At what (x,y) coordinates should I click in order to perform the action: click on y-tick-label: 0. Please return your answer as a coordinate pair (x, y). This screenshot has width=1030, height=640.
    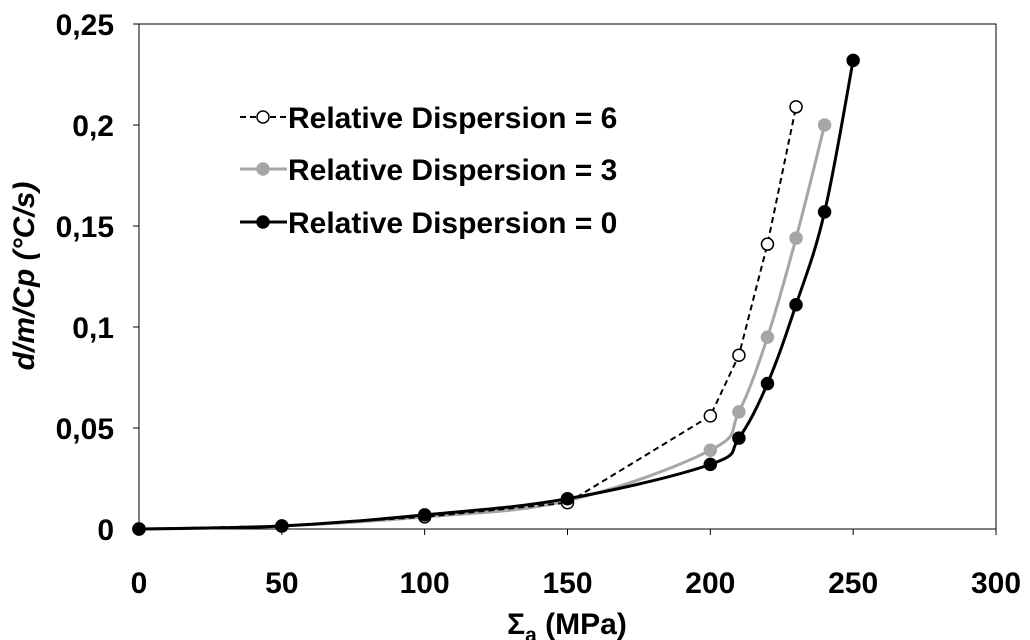
    Looking at the image, I should click on (105, 530).